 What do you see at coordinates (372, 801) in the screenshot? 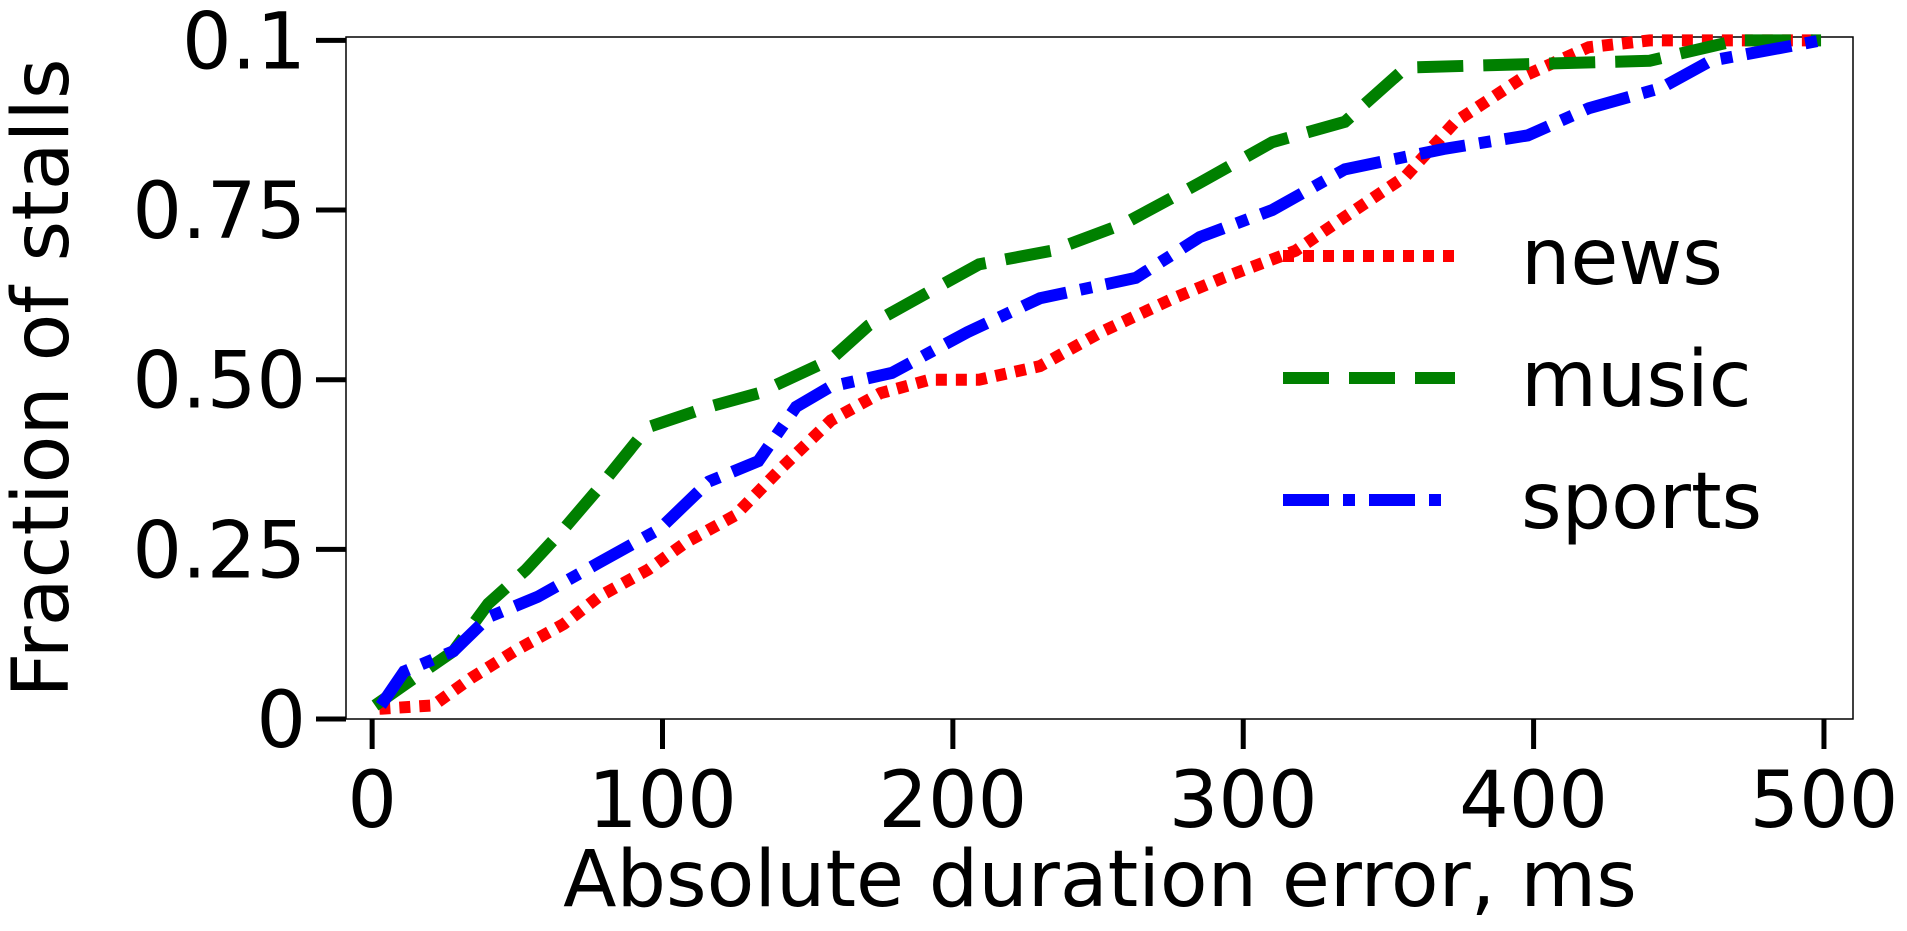
I see `x-tick-label: 0` at bounding box center [372, 801].